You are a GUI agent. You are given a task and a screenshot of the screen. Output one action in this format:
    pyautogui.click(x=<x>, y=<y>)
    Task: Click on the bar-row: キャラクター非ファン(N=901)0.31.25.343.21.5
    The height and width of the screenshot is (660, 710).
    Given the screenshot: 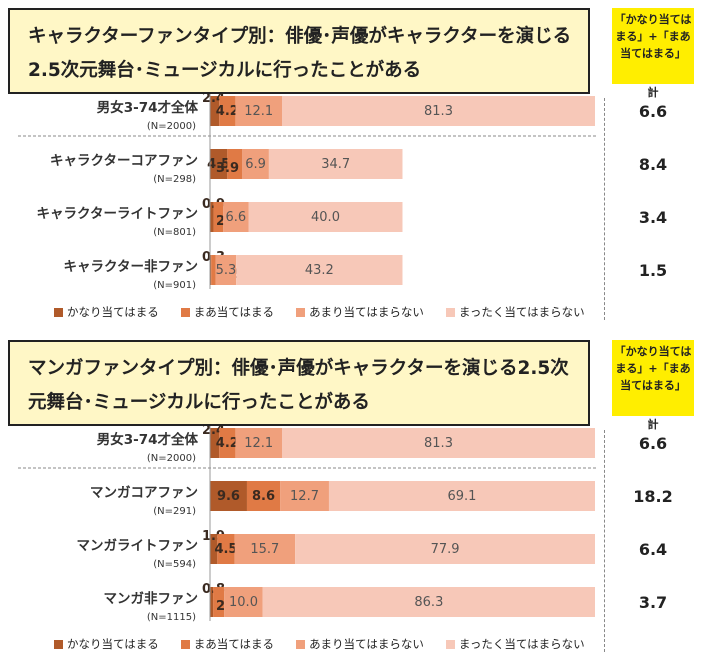 What is the action you would take?
    pyautogui.click(x=366, y=270)
    